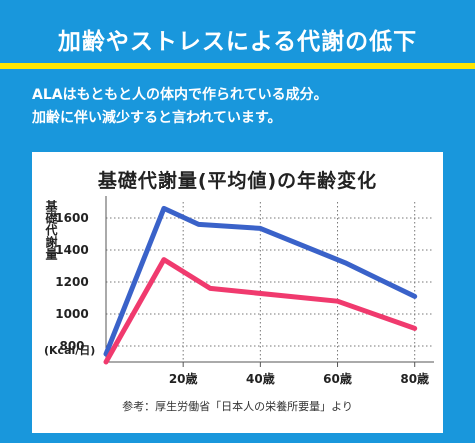 The width and height of the screenshot is (475, 443). I want to click on intro-line-2: 加齢に伴い減少すると言われています。, so click(157, 118).